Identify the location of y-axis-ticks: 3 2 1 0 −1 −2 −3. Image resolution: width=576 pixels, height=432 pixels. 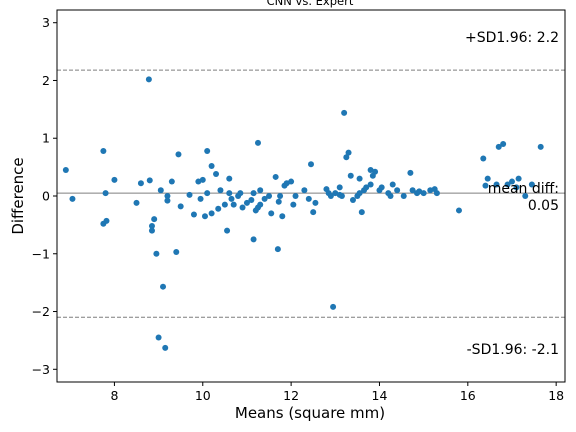
(44, 196).